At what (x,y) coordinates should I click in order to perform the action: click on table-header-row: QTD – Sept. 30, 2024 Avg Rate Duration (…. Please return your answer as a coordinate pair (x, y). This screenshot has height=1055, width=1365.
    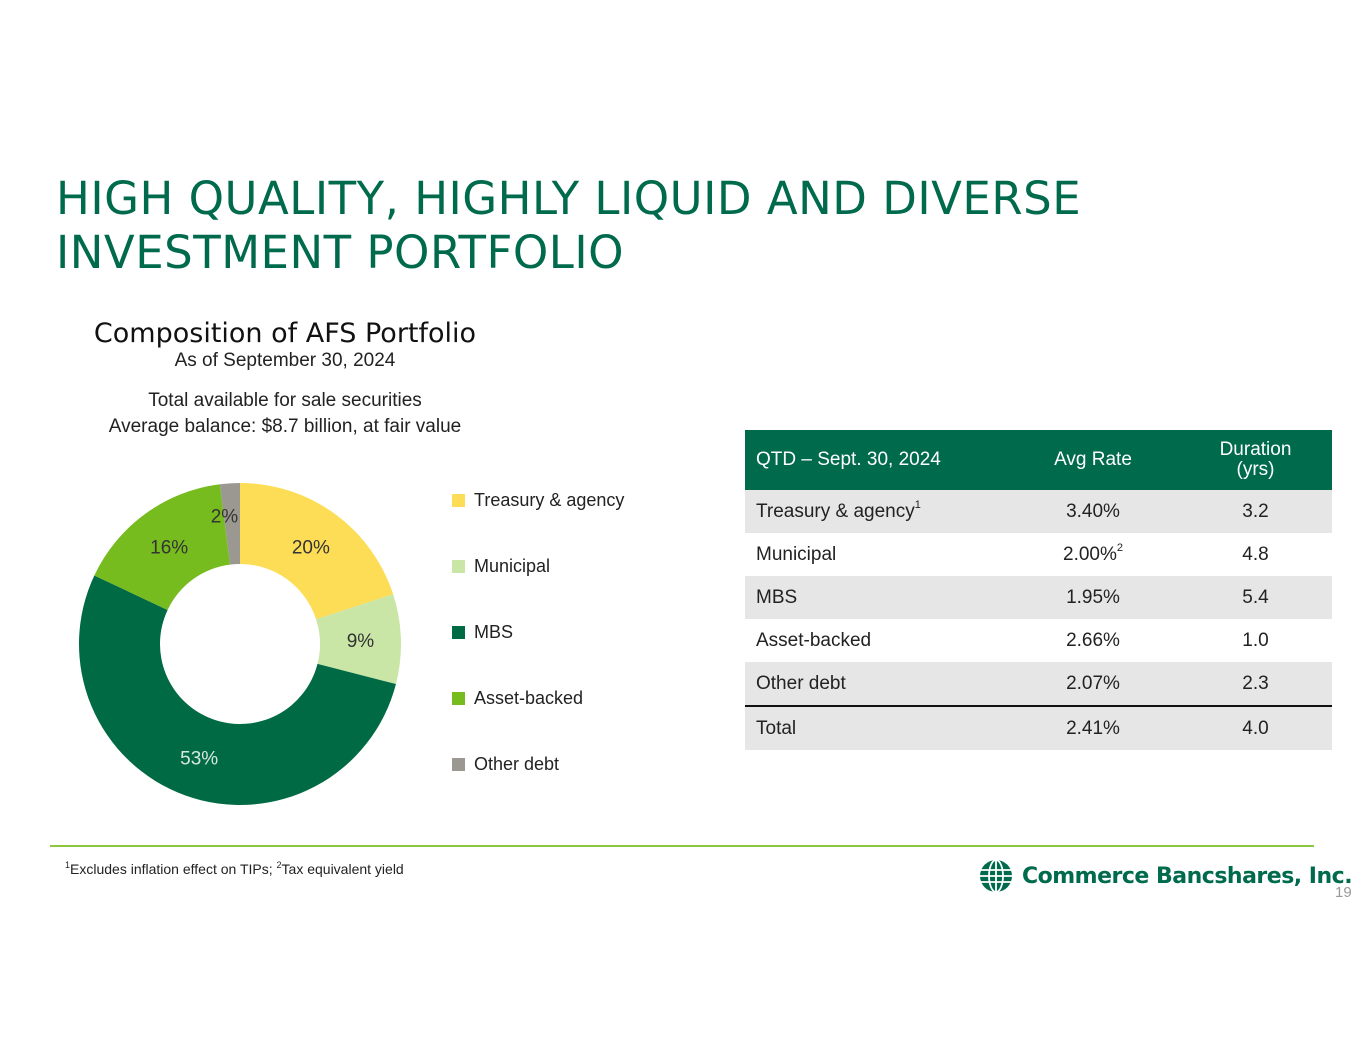
    Looking at the image, I should click on (1038, 460).